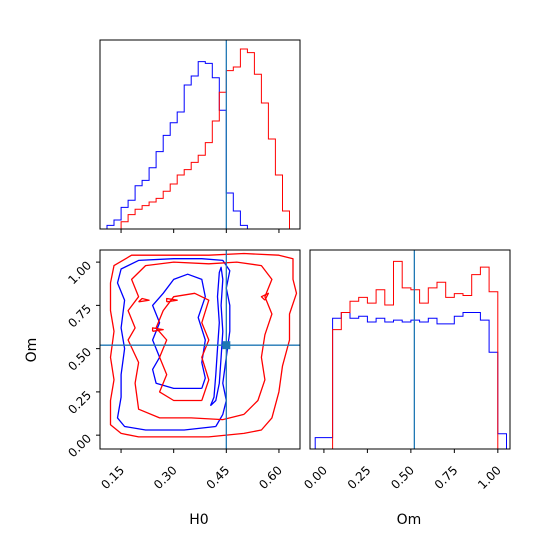 This screenshot has width=550, height=550. What do you see at coordinates (79, 445) in the screenshot?
I see `om-y-tick-label-0: 0.00` at bounding box center [79, 445].